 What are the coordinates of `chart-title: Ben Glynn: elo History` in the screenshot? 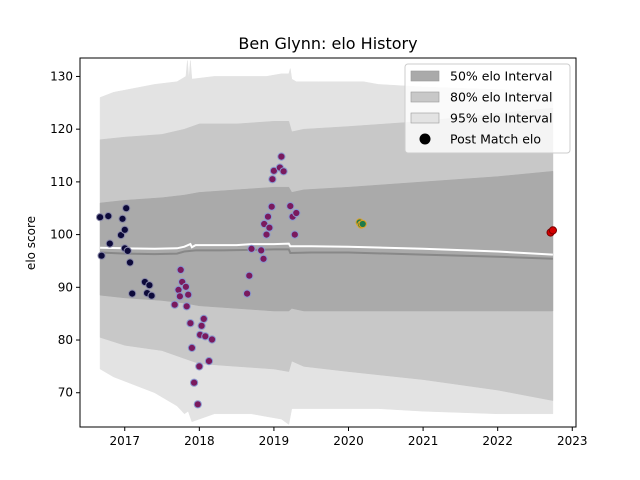 It's located at (327, 43).